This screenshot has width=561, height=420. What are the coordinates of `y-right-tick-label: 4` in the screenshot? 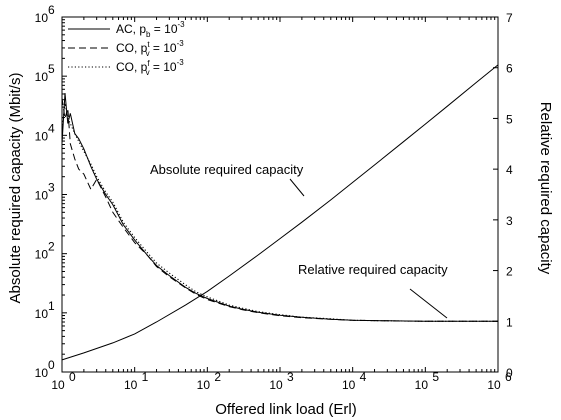 It's located at (509, 170).